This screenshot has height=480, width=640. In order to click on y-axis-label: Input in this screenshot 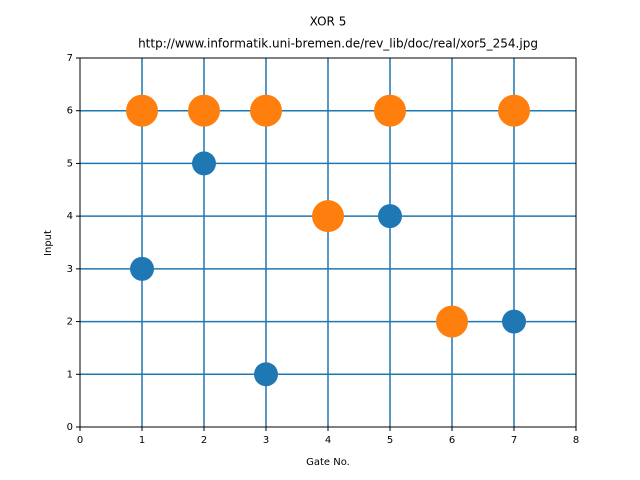, I will do `click(48, 243)`.